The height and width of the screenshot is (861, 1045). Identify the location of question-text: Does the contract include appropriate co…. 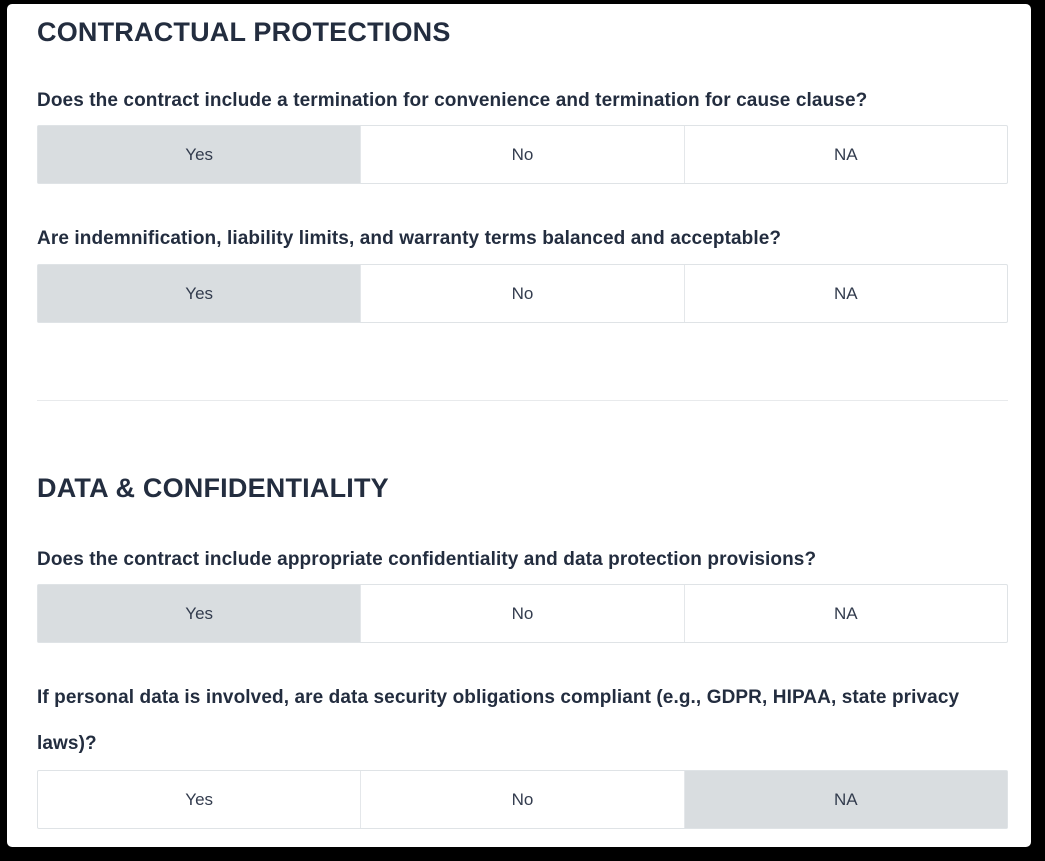
(427, 559).